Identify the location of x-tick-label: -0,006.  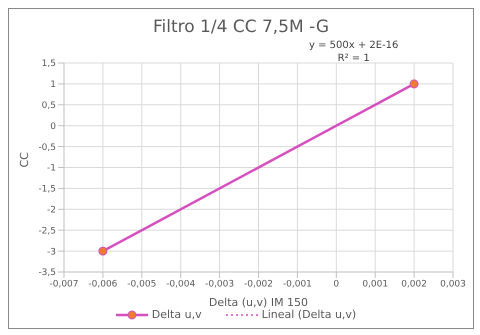
(103, 284).